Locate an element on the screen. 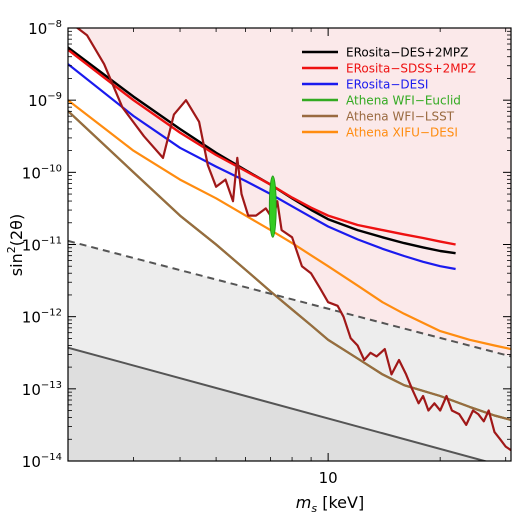 The height and width of the screenshot is (518, 515). legend-label: Athena WFI−LSST is located at coordinates (400, 117).